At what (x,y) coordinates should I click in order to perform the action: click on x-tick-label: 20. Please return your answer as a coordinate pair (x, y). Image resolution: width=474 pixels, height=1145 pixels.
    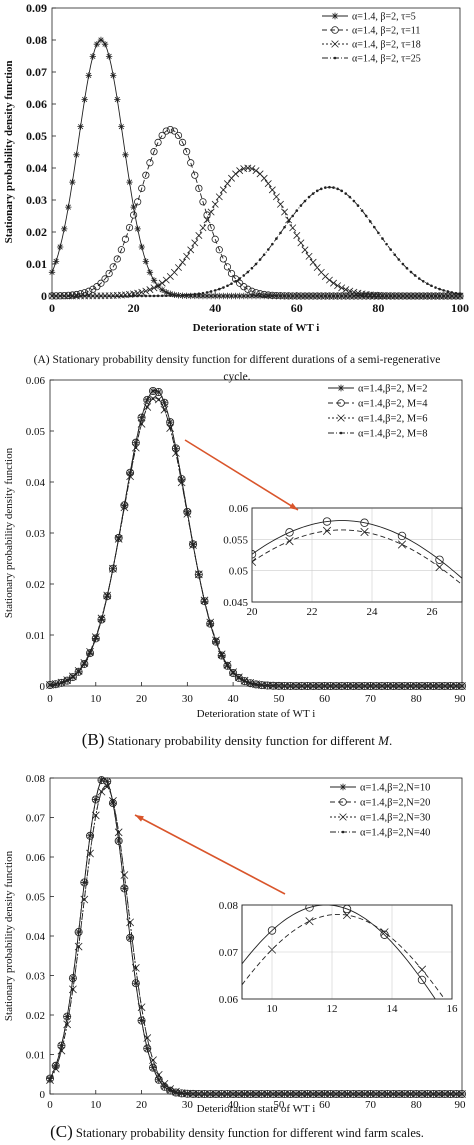
    Looking at the image, I should click on (134, 308).